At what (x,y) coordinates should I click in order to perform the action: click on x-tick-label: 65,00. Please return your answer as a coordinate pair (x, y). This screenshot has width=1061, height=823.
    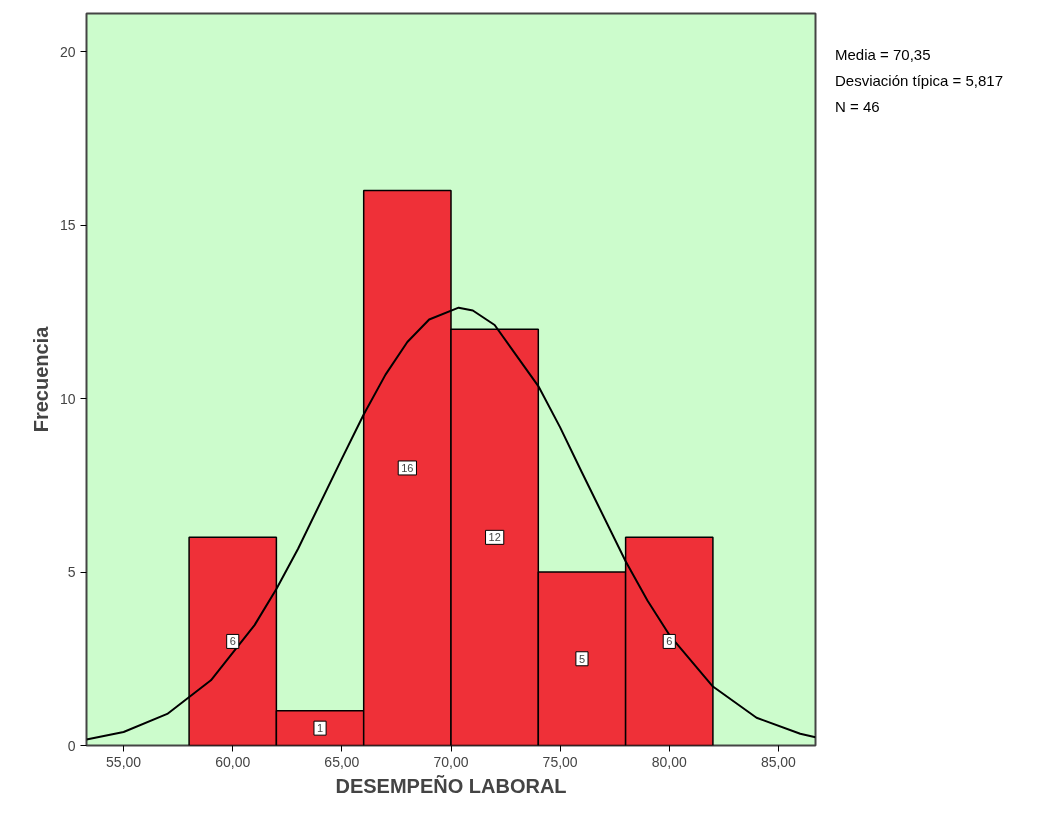
    Looking at the image, I should click on (342, 761).